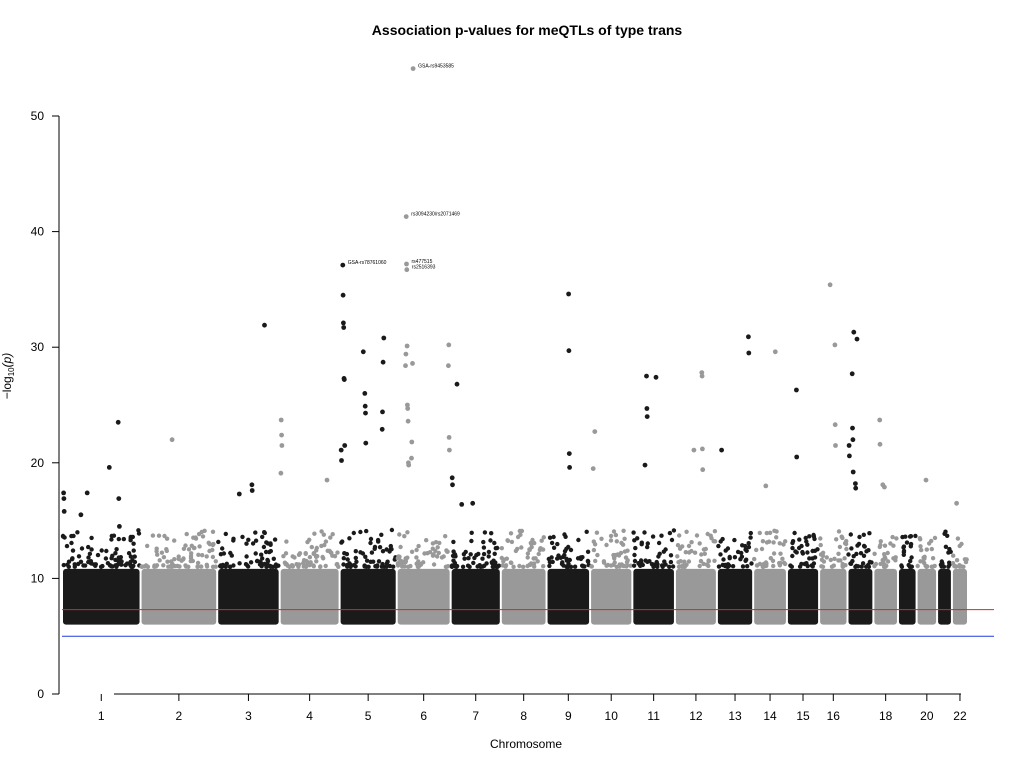 The width and height of the screenshot is (1024, 768). Describe the element at coordinates (101, 716) in the screenshot. I see `x-tick-label: 1` at that location.